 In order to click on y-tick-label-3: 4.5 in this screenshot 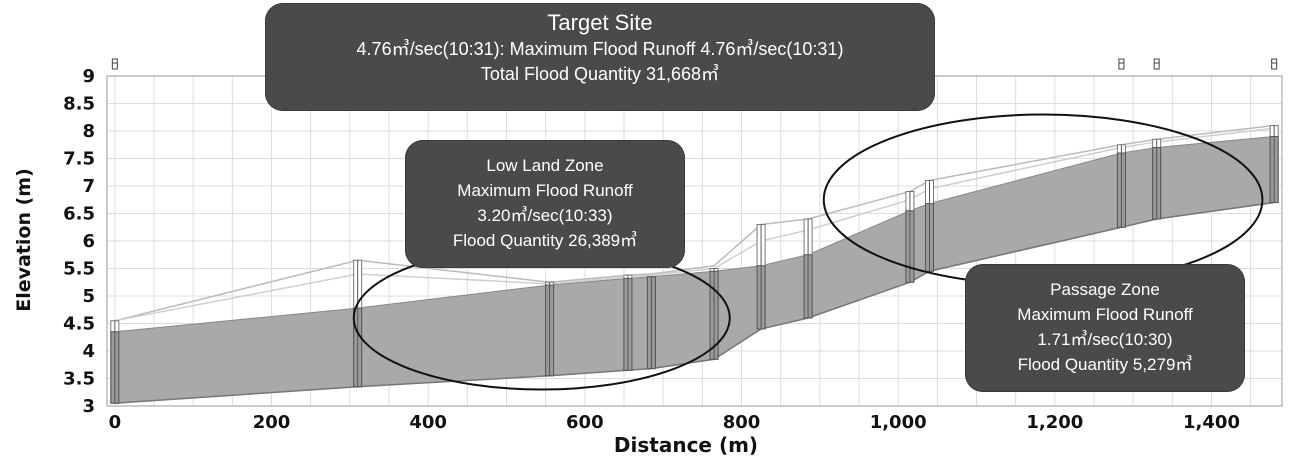, I will do `click(79, 324)`.